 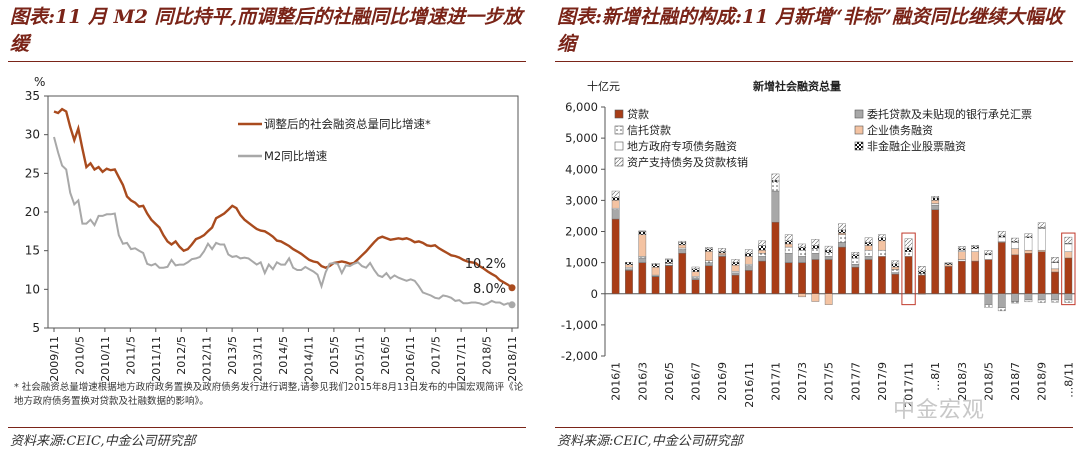 What do you see at coordinates (581, 200) in the screenshot?
I see `right-y-tick-label: 3,000` at bounding box center [581, 200].